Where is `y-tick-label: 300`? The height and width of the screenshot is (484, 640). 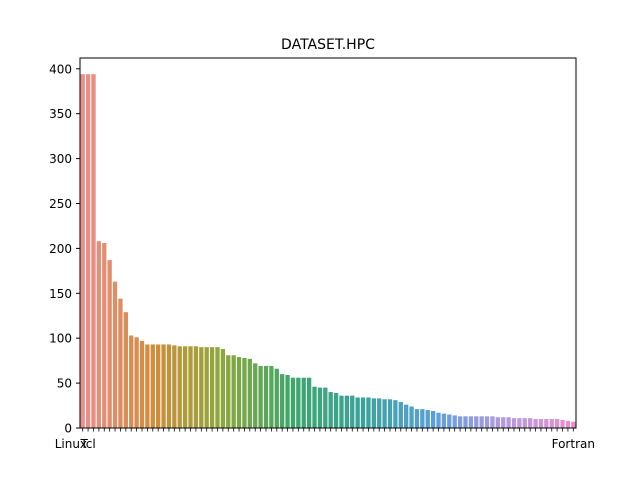 y-tick-label: 300 is located at coordinates (60, 159).